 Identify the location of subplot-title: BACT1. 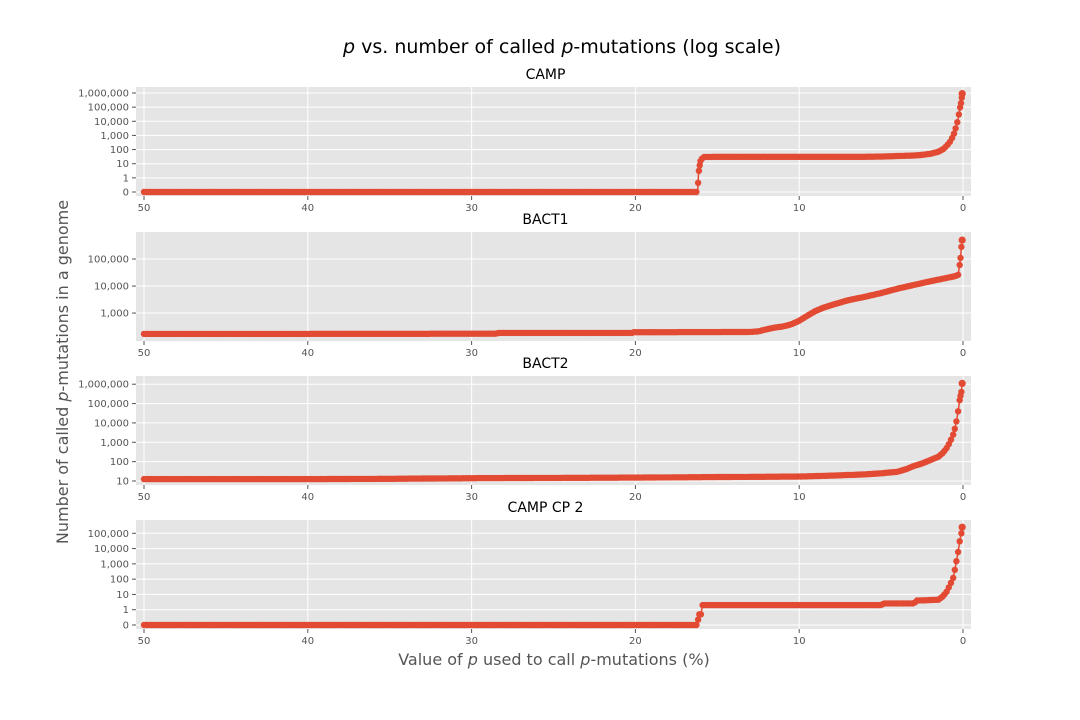
(545, 220).